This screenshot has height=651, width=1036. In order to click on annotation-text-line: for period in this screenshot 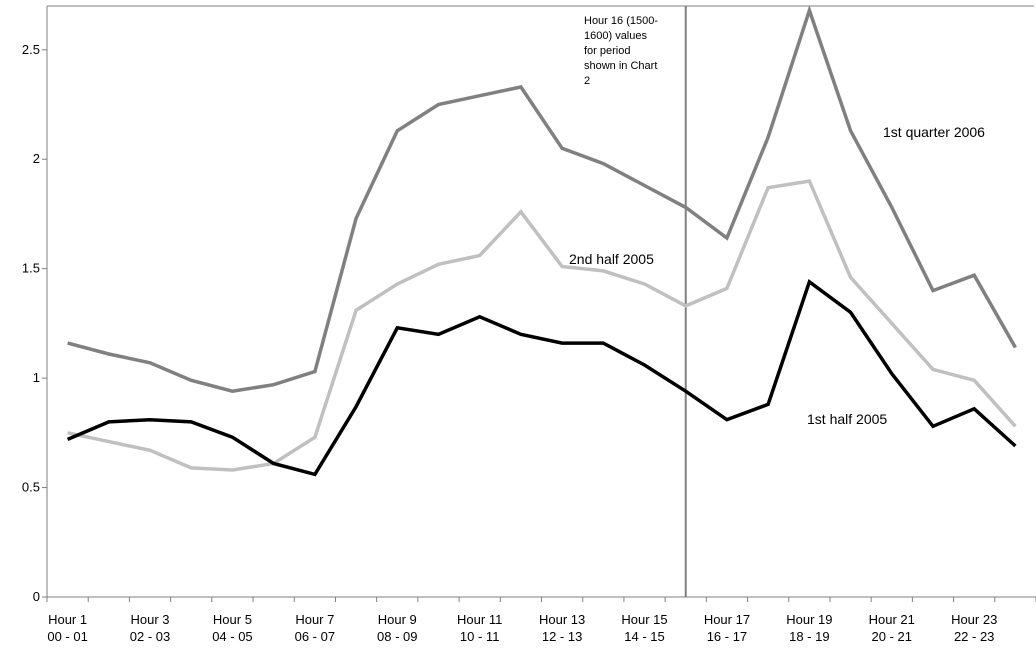, I will do `click(607, 51)`.